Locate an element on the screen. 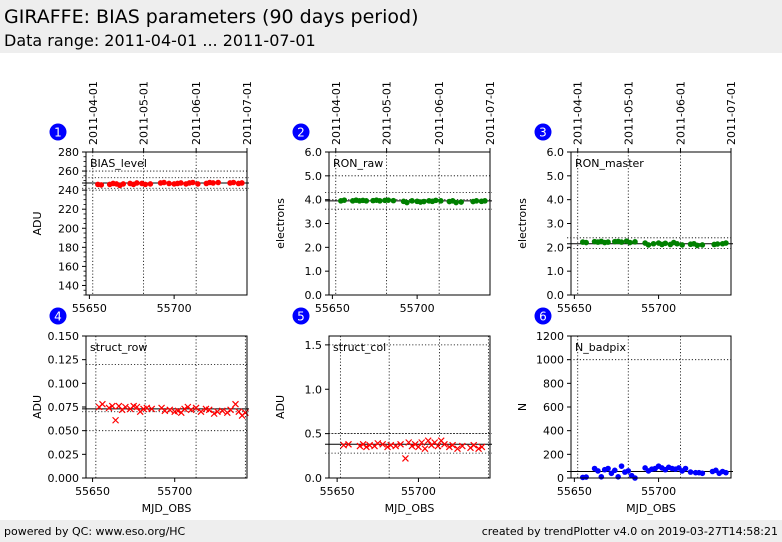 Image resolution: width=782 pixels, height=542 pixels. panel-3-badge is located at coordinates (543, 132).